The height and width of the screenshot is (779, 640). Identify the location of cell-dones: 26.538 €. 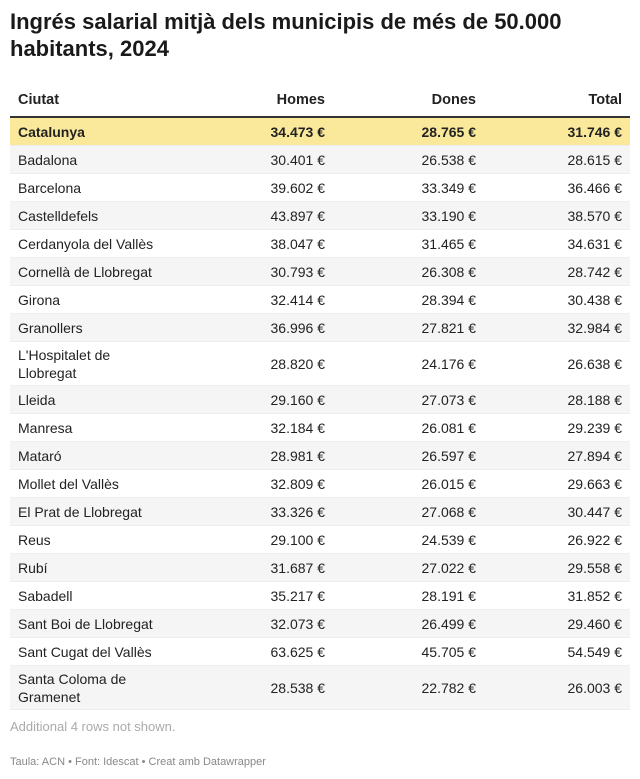
(408, 159).